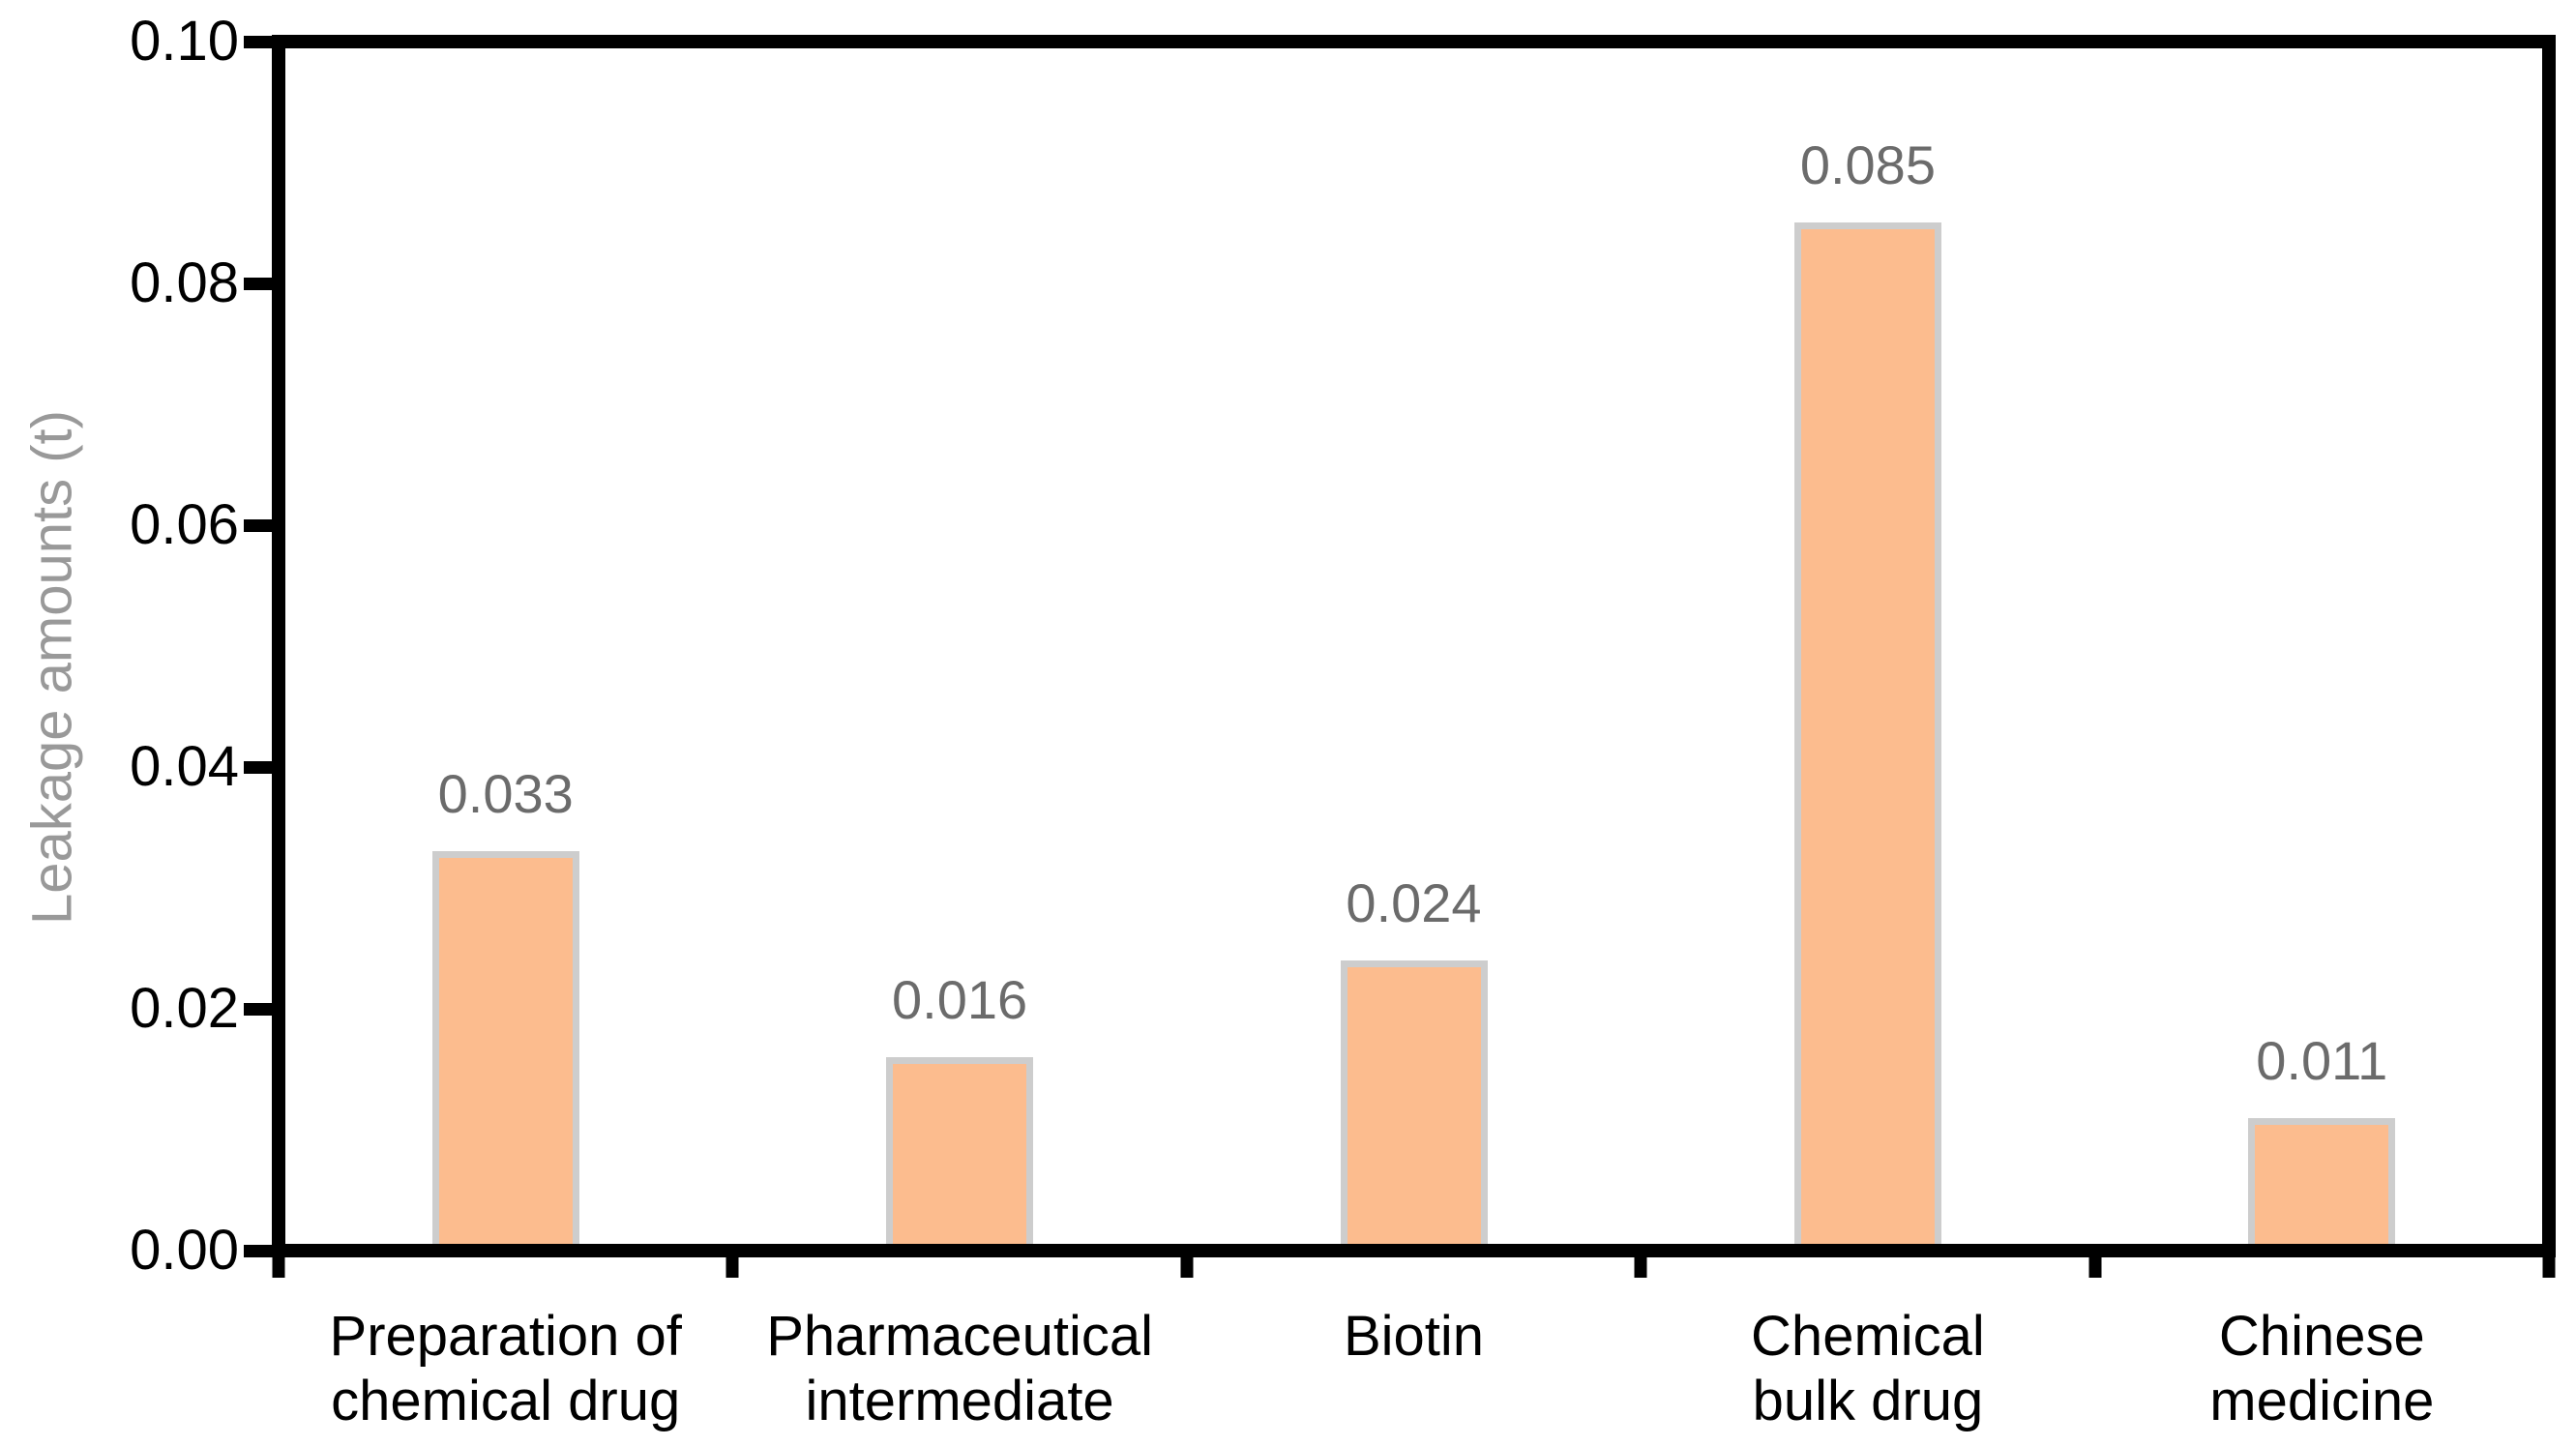 The height and width of the screenshot is (1446, 2576). I want to click on bar-value-label: 0.033, so click(505, 794).